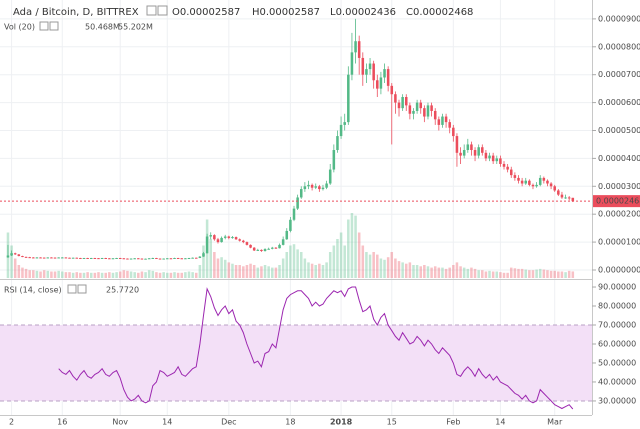 This screenshot has height=429, width=640. What do you see at coordinates (54, 26) in the screenshot?
I see `volume-close` at bounding box center [54, 26].